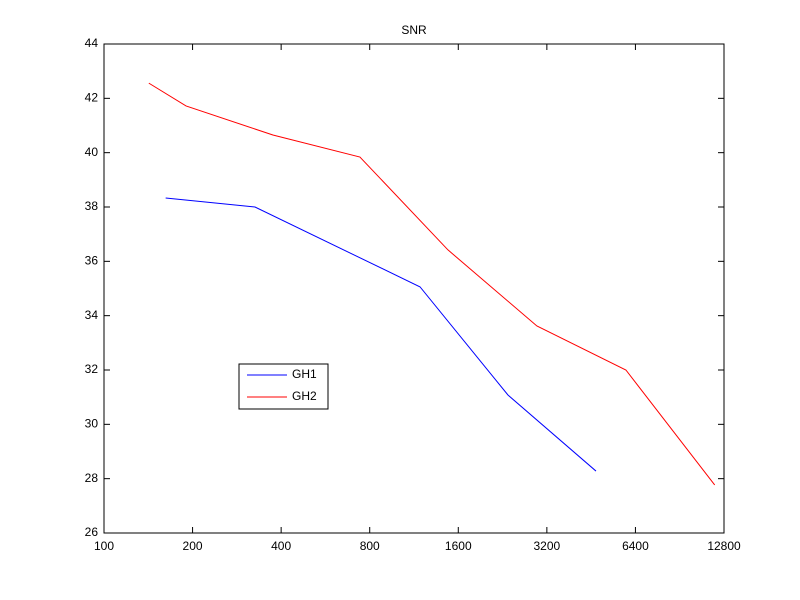 The height and width of the screenshot is (600, 800). What do you see at coordinates (458, 546) in the screenshot?
I see `x-tick-label: 1600` at bounding box center [458, 546].